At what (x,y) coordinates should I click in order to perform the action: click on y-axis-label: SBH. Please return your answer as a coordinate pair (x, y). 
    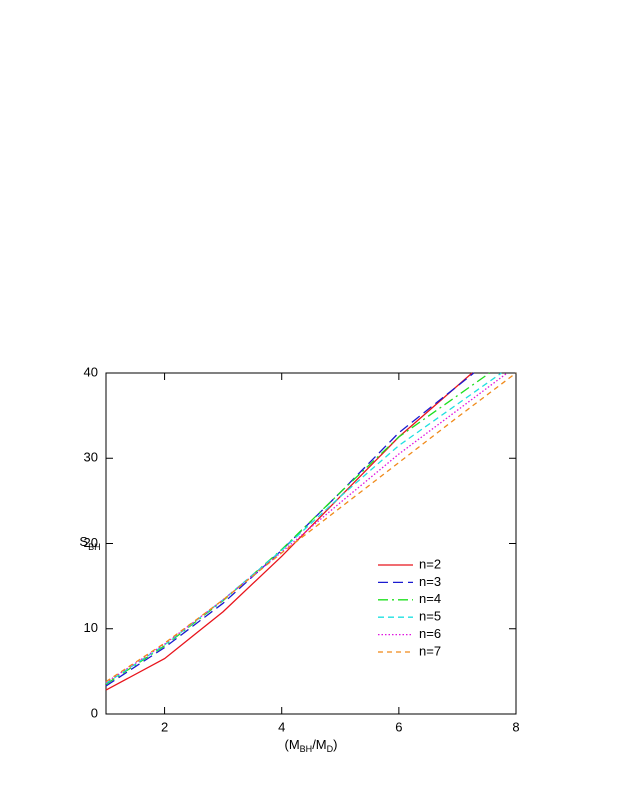
    Looking at the image, I should click on (89, 543).